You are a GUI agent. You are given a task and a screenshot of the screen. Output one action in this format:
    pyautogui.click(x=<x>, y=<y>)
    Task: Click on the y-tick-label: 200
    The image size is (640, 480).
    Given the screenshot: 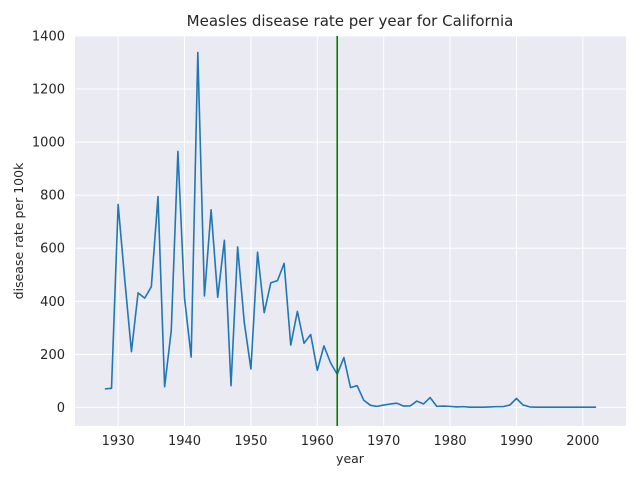 What is the action you would take?
    pyautogui.click(x=52, y=355)
    